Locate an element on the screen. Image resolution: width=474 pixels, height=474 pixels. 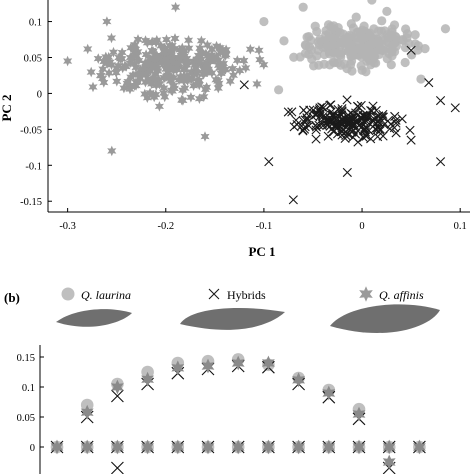
legend-marker-circle is located at coordinates (68, 294).